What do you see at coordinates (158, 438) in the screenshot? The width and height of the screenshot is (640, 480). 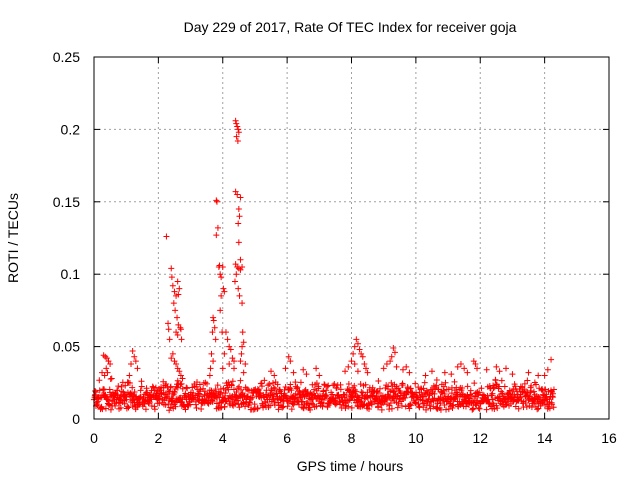 I see `x-tick-label: 2` at bounding box center [158, 438].